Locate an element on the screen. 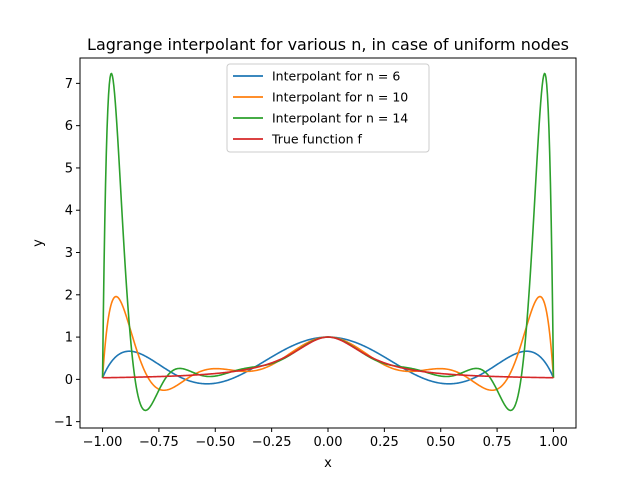 The width and height of the screenshot is (640, 480). y-tick-label: −1 is located at coordinates (63, 422).